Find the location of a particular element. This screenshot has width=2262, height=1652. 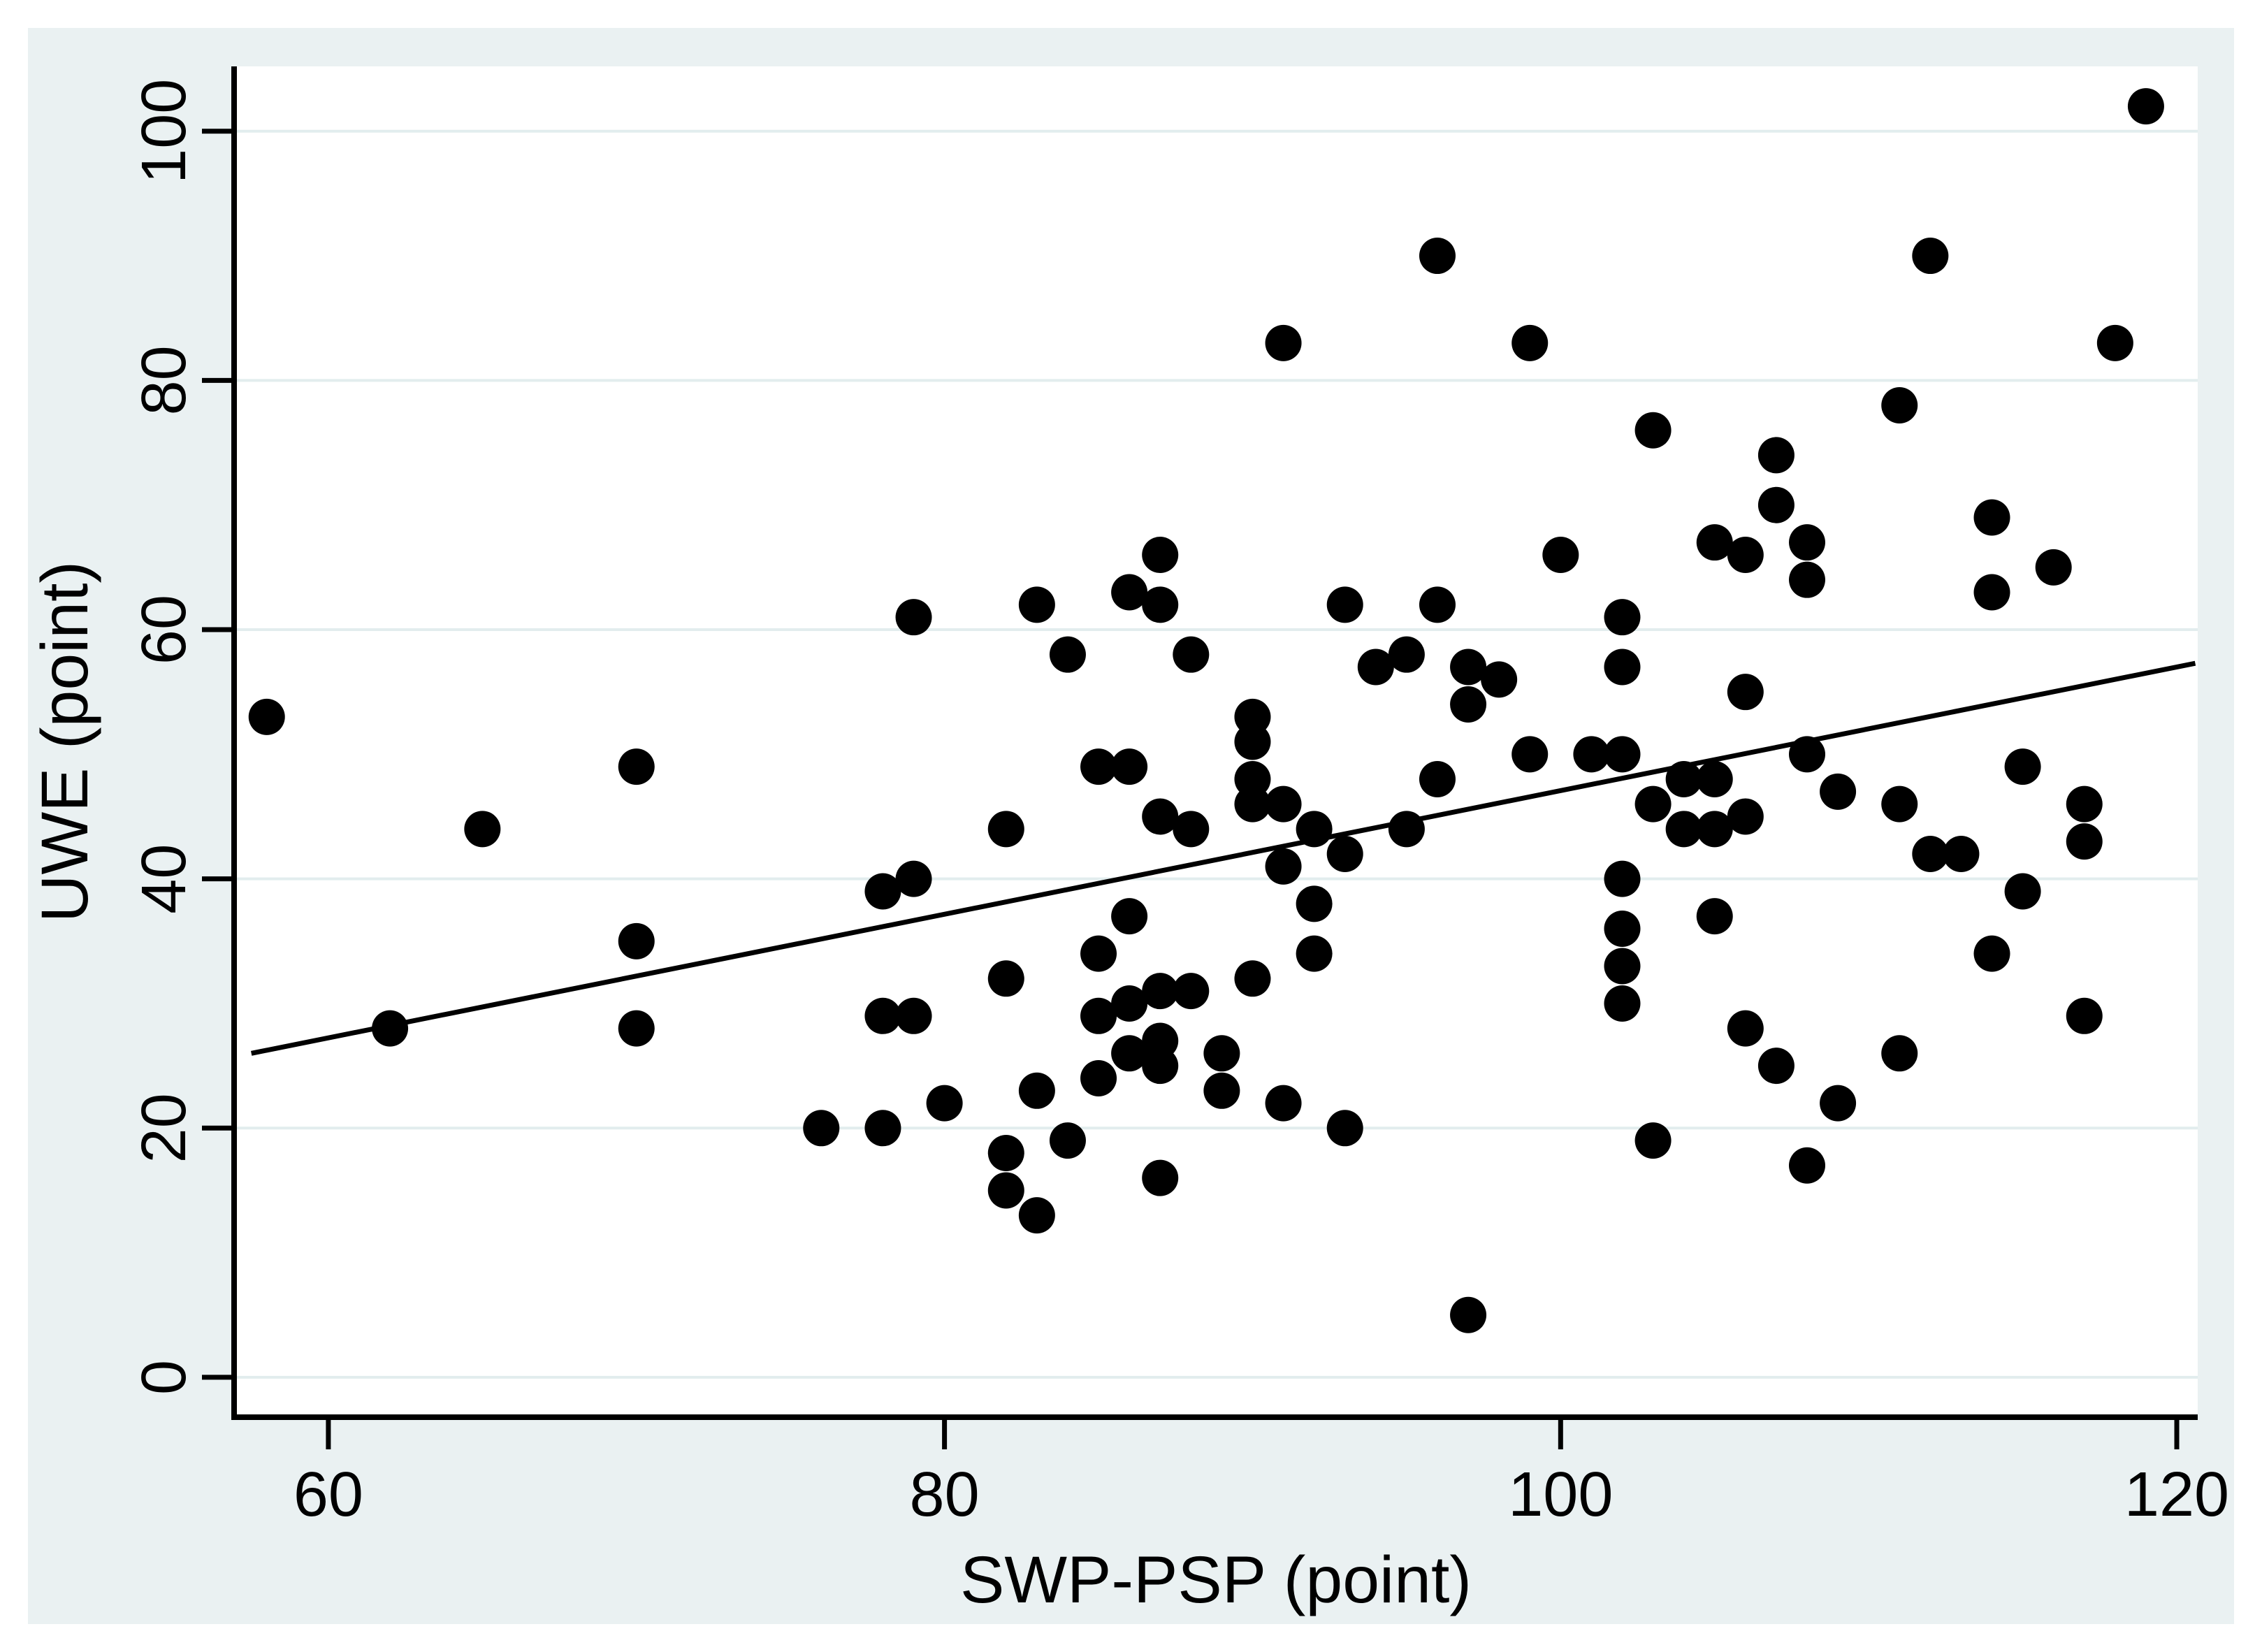

y-tick-label: 80 is located at coordinates (164, 380).